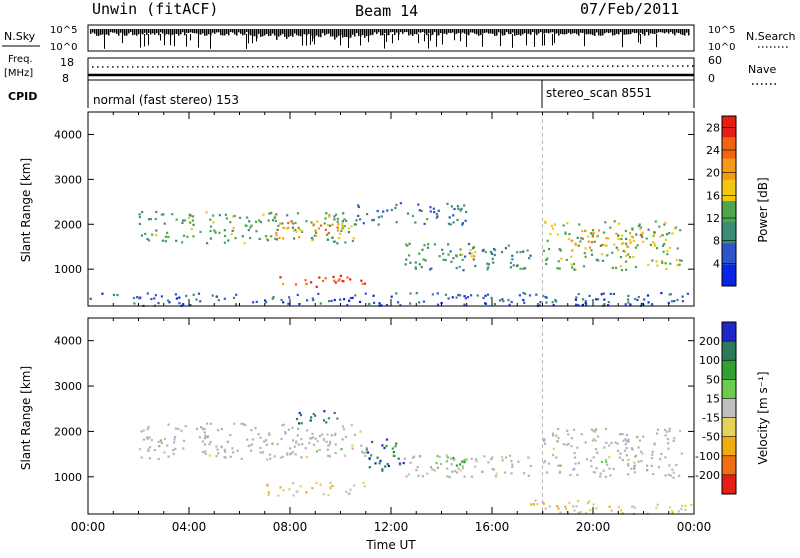 Image resolution: width=800 pixels, height=558 pixels. Describe the element at coordinates (593, 527) in the screenshot. I see `time-tick-label: 20:00` at that location.